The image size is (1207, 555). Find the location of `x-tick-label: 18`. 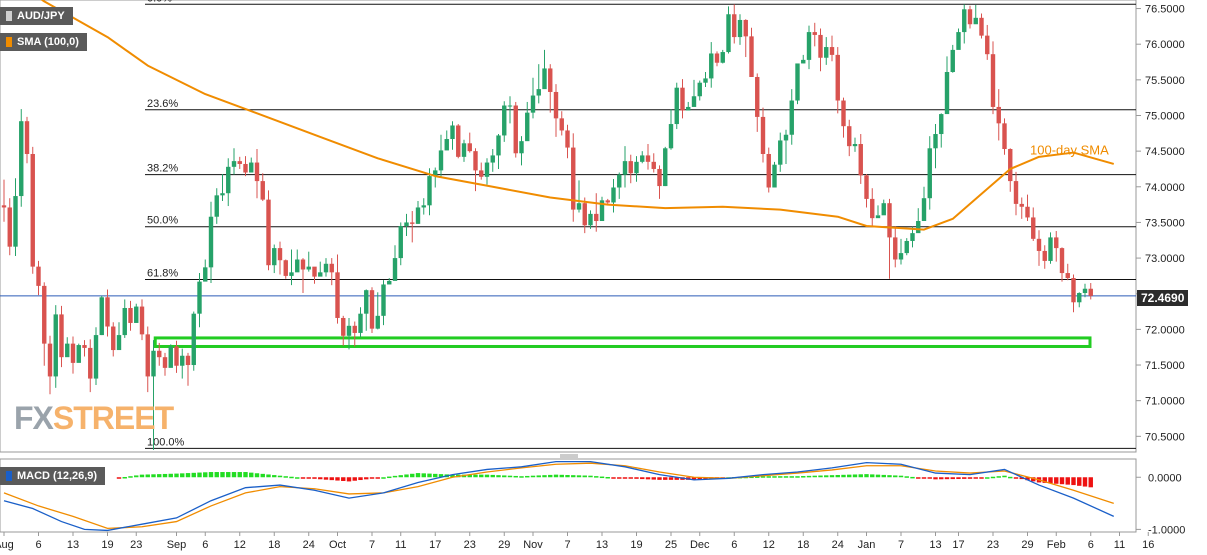

x-tick-label: 18 is located at coordinates (803, 545).